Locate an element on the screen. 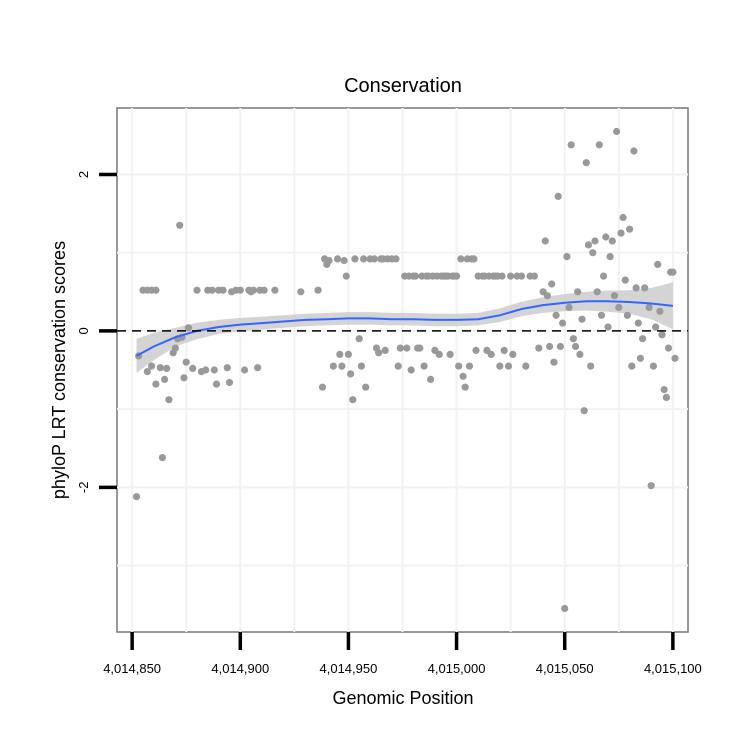  smooth-line is located at coordinates (405, 328).